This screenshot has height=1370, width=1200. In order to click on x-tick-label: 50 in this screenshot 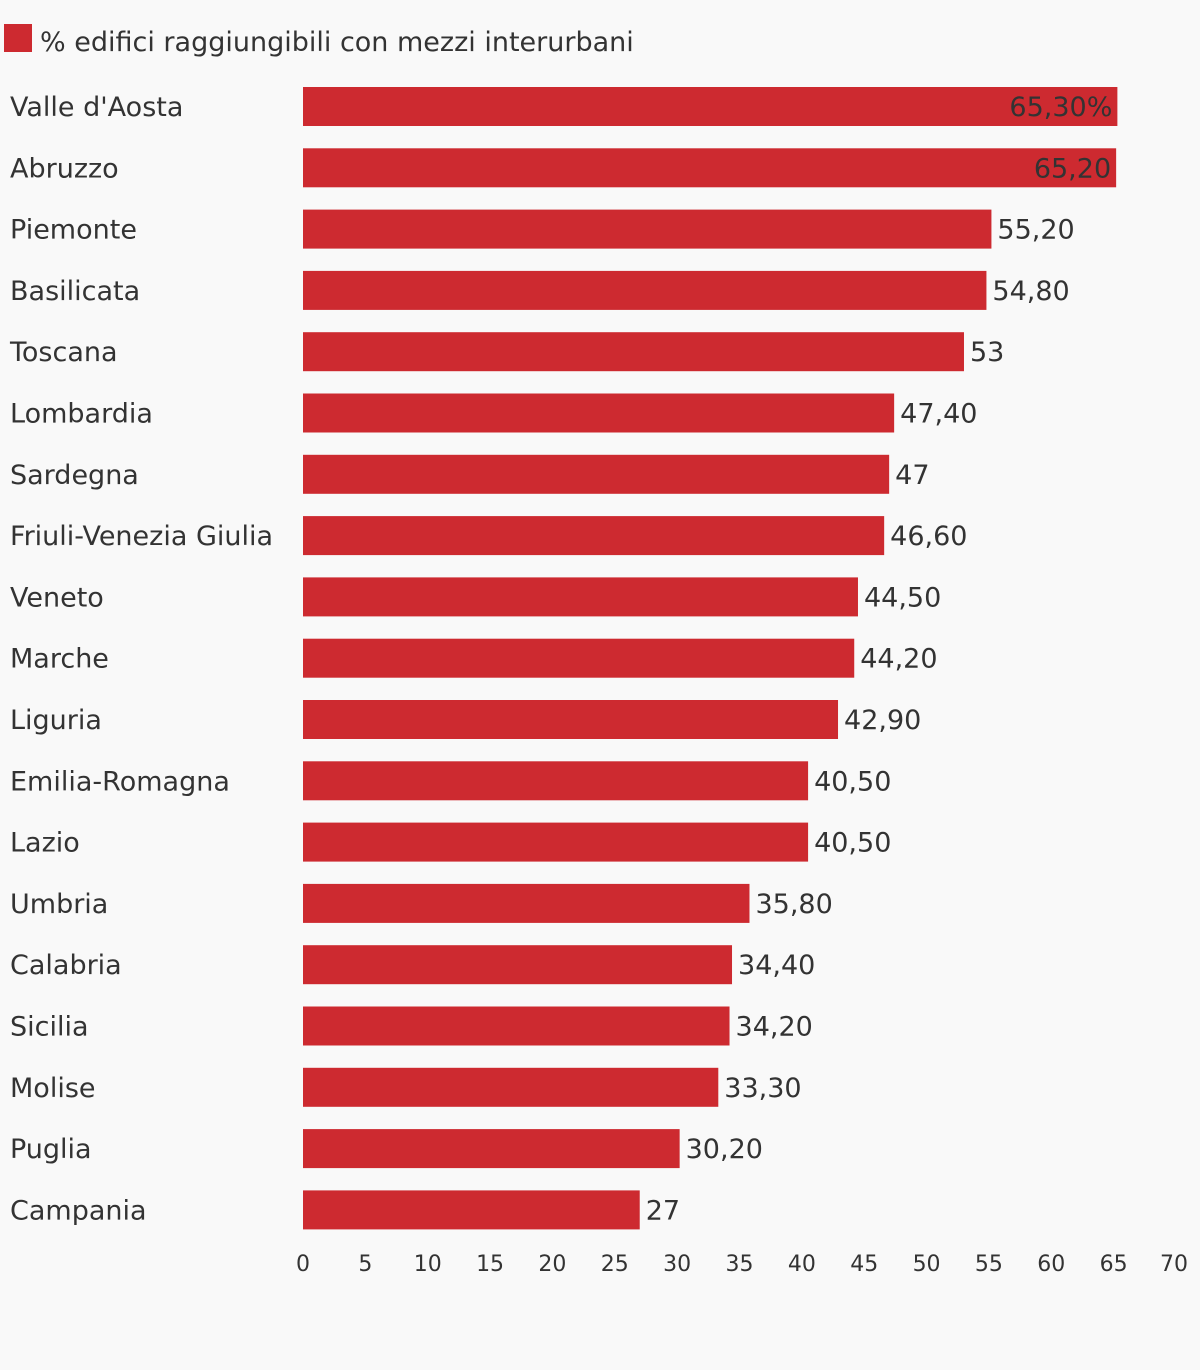, I will do `click(927, 1264)`.